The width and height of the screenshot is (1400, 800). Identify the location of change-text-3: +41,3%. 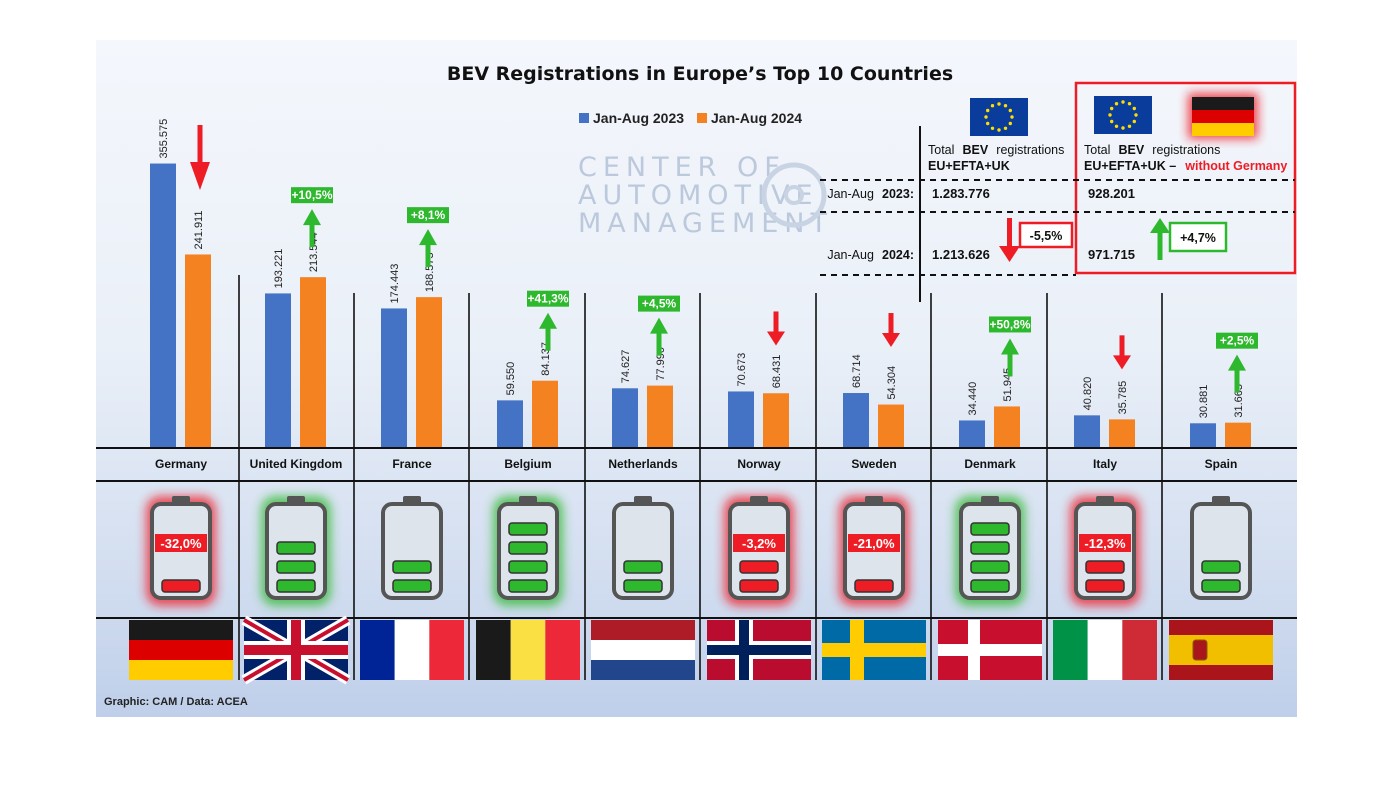
(547, 299).